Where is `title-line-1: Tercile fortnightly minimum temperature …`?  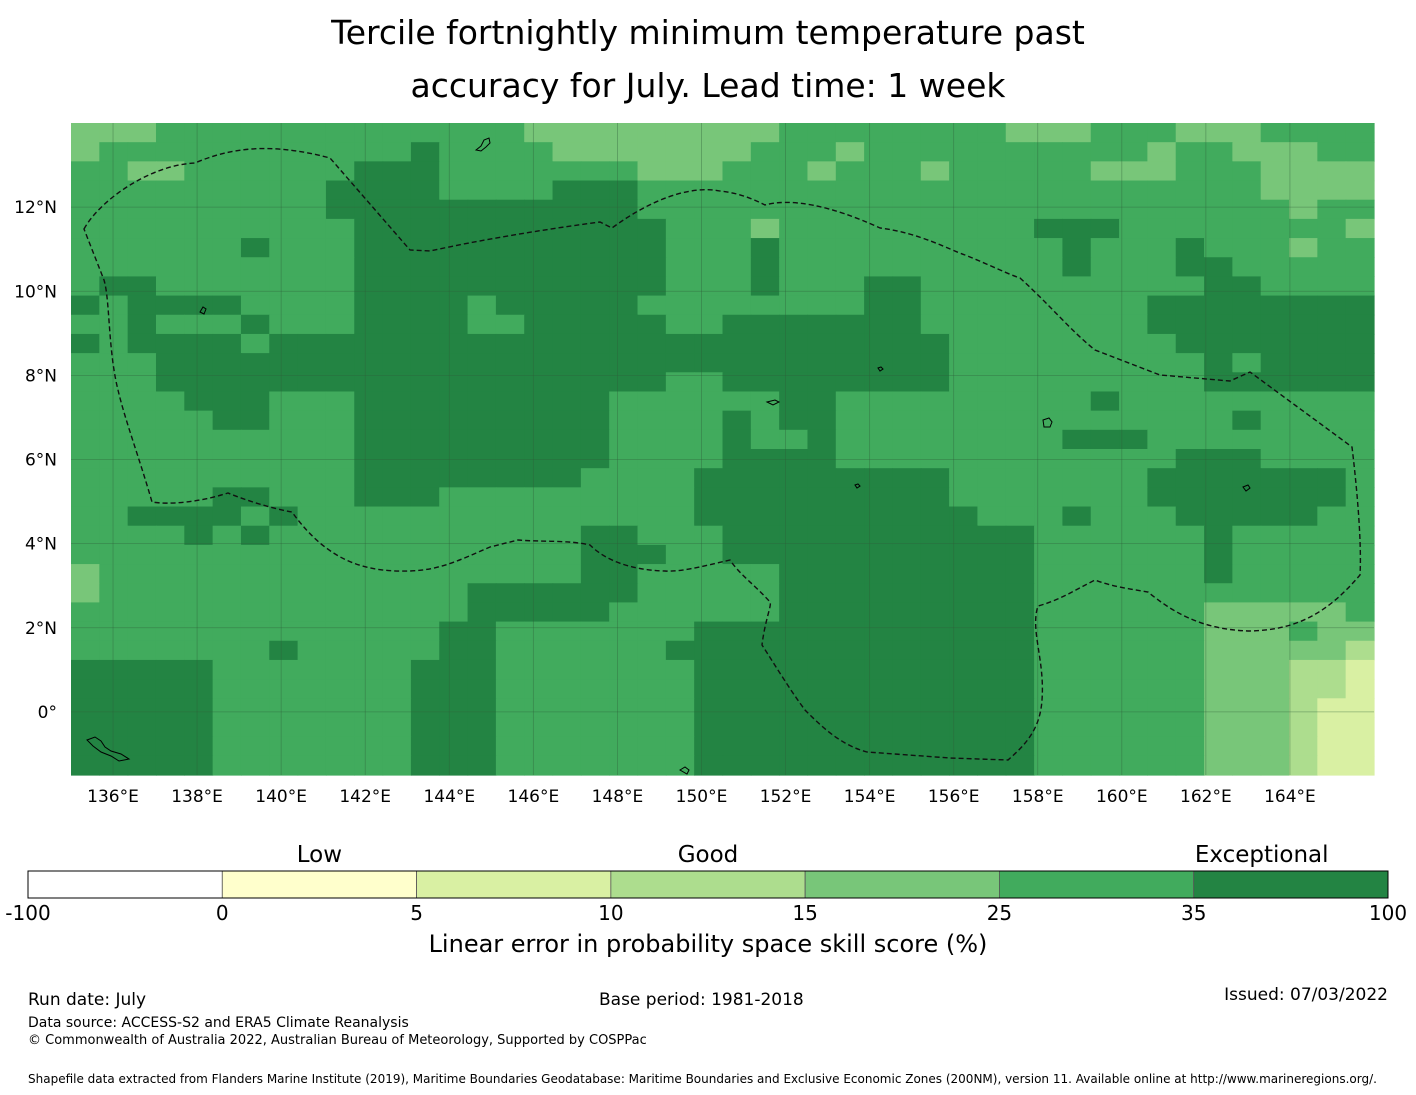 title-line-1: Tercile fortnightly minimum temperature … is located at coordinates (708, 32).